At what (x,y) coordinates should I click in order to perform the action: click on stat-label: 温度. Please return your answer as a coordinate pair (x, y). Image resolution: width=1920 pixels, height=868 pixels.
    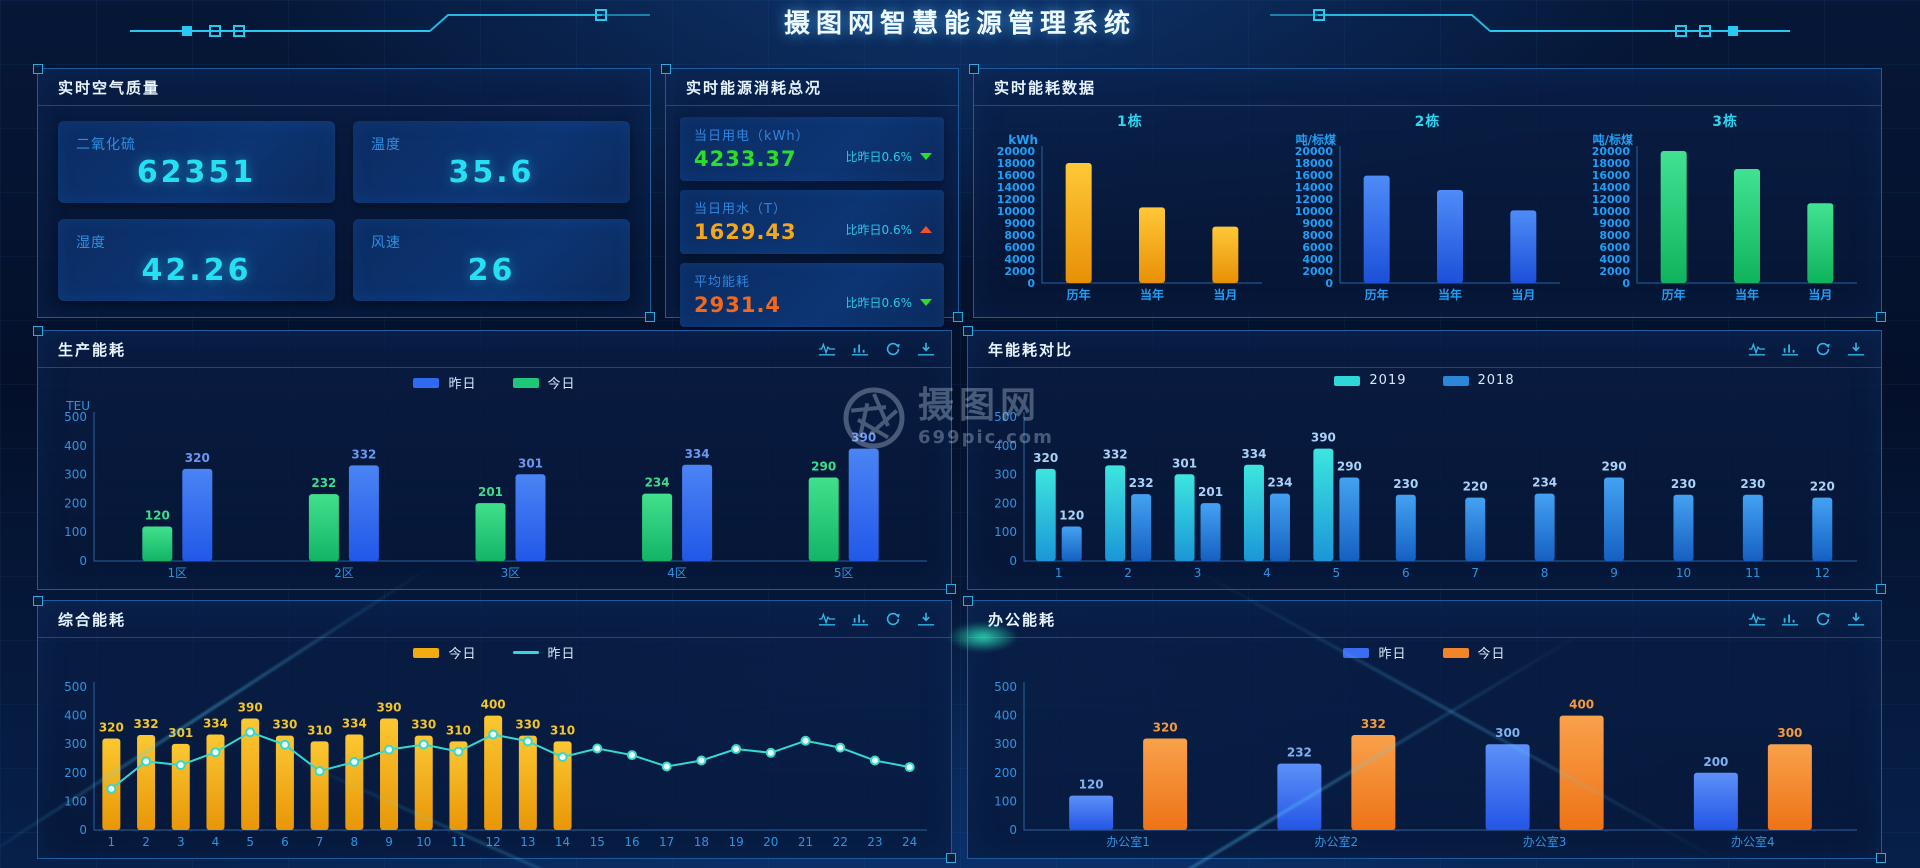
    Looking at the image, I should click on (386, 145).